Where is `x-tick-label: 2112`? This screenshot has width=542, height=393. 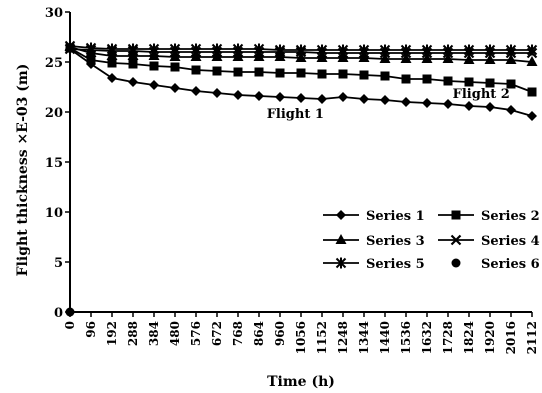
x-tick-label: 2112 is located at coordinates (532, 337).